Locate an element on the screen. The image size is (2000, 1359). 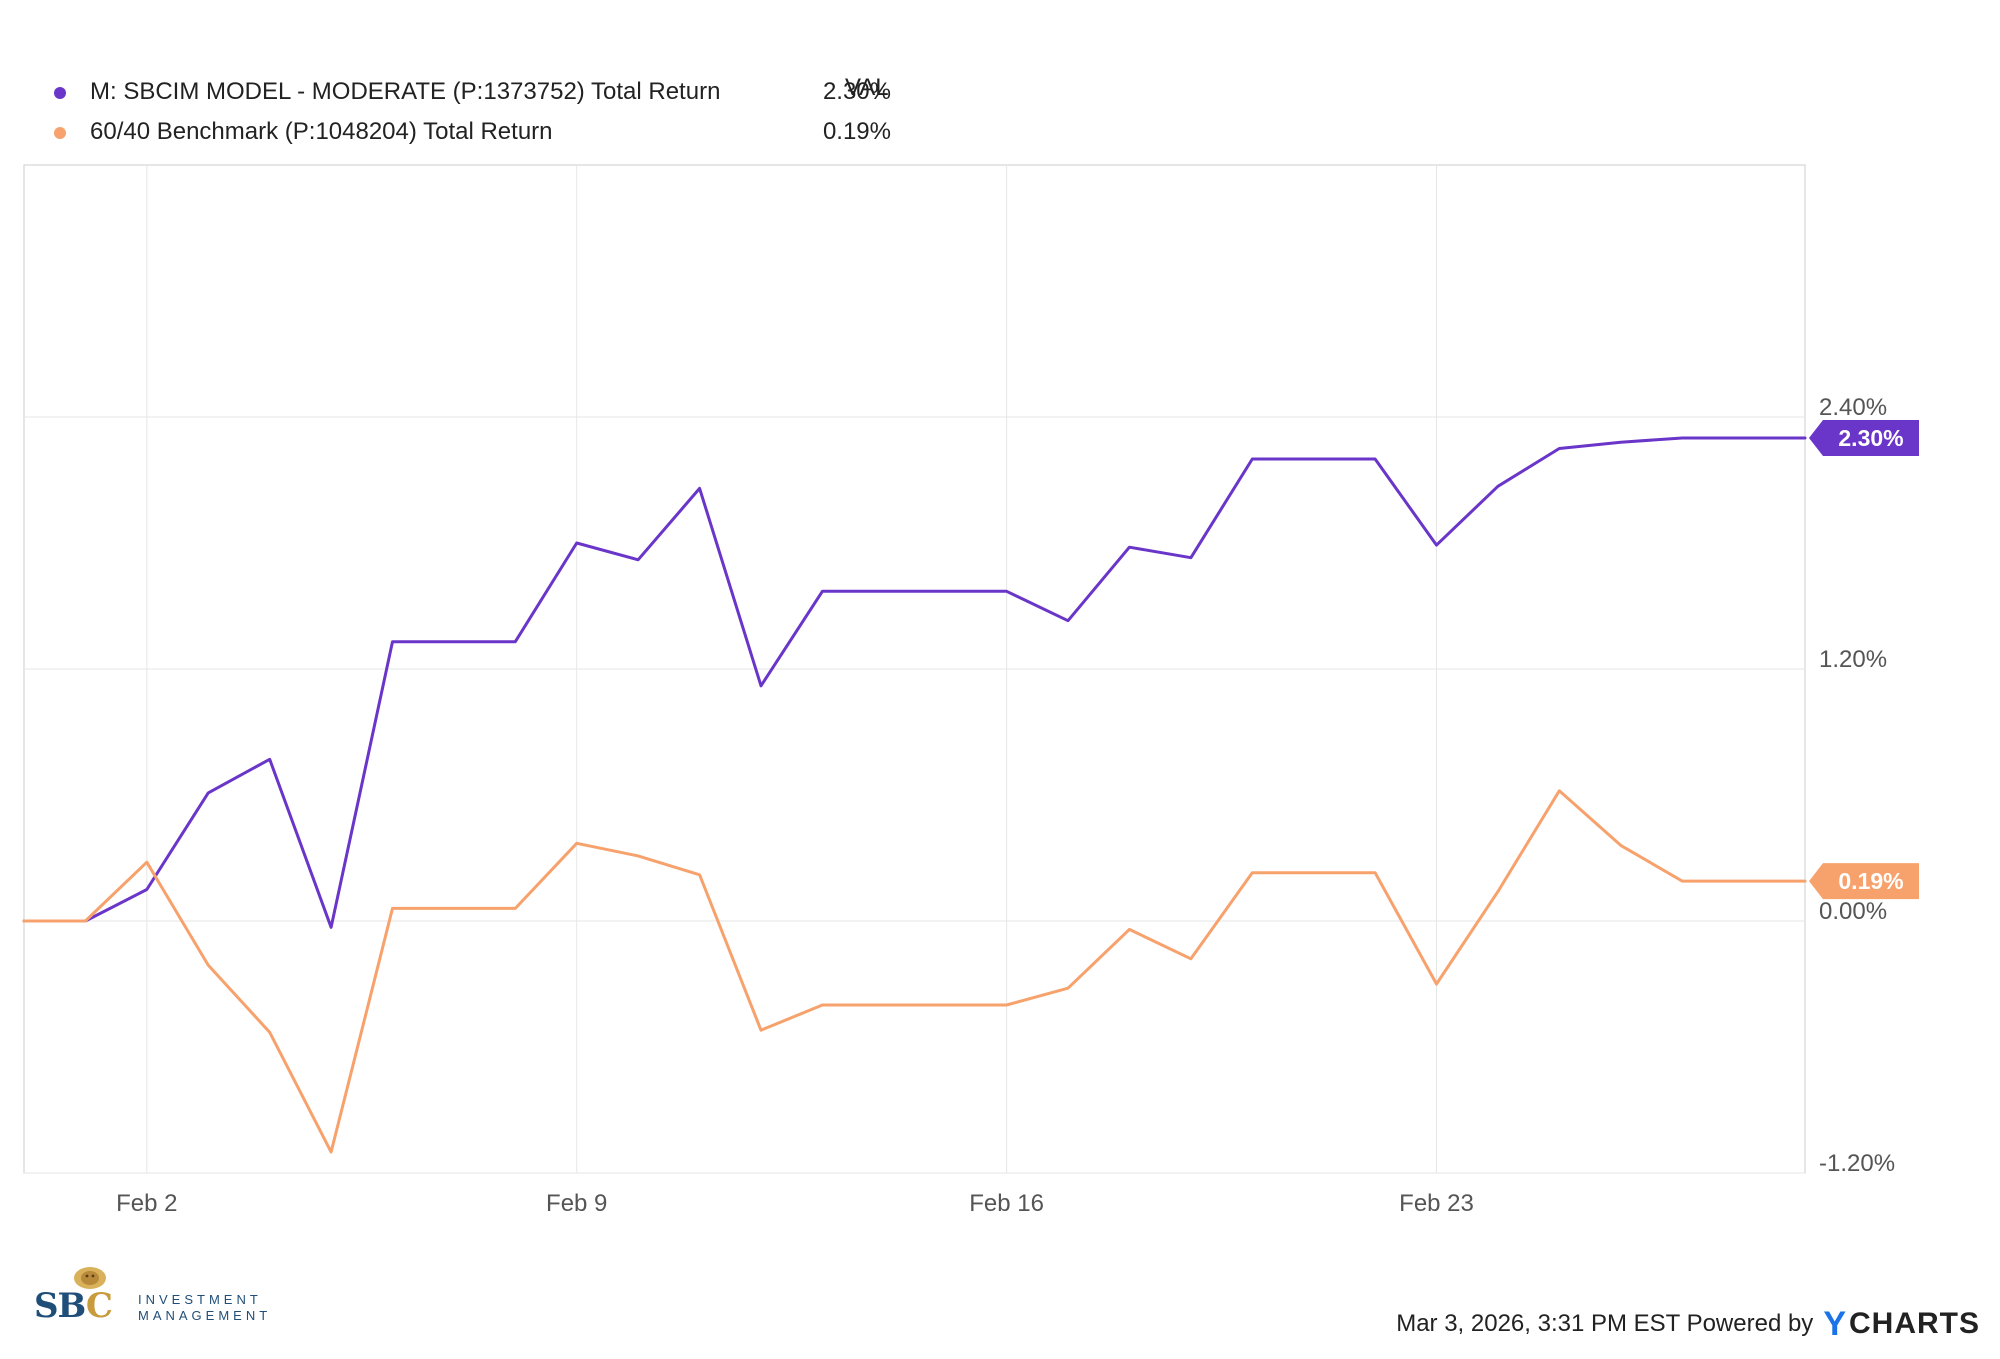
legend-series-value: 2.30% is located at coordinates (856, 91).